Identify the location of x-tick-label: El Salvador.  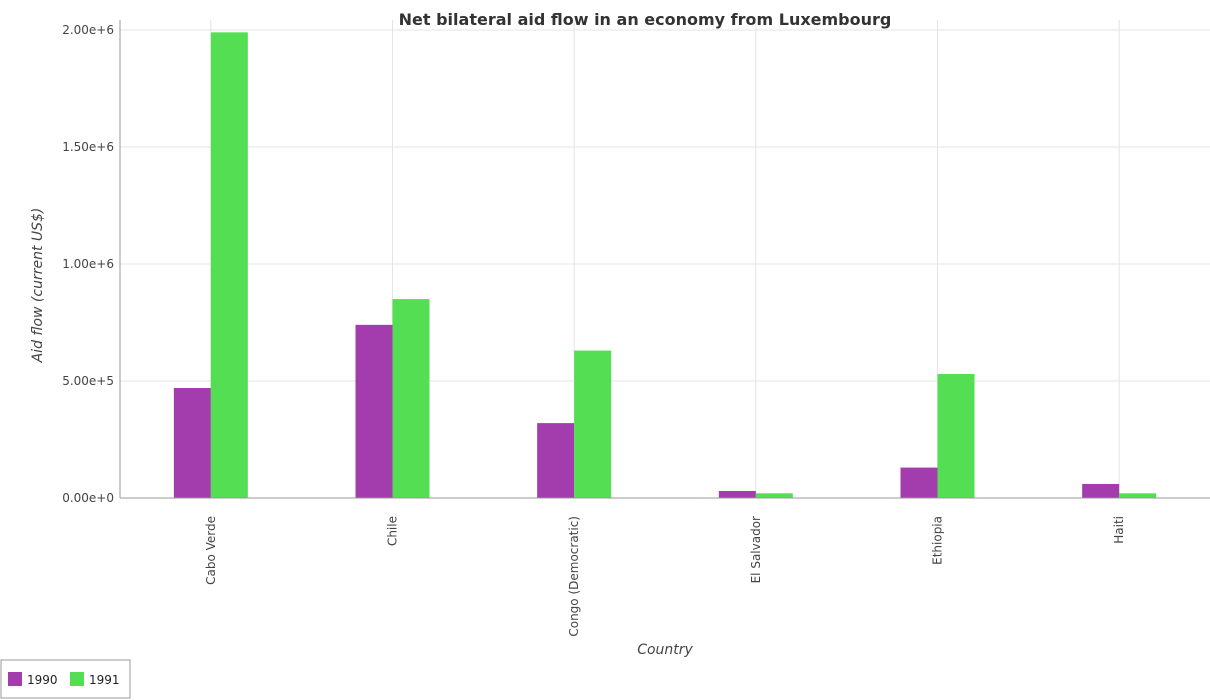
(756, 549).